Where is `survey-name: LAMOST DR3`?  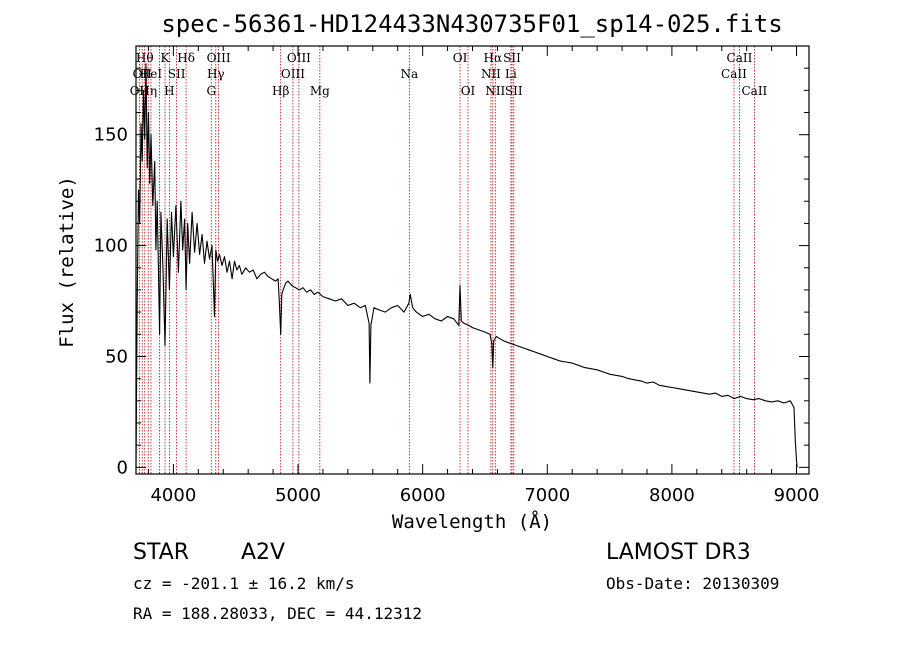
survey-name: LAMOST DR3 is located at coordinates (678, 552).